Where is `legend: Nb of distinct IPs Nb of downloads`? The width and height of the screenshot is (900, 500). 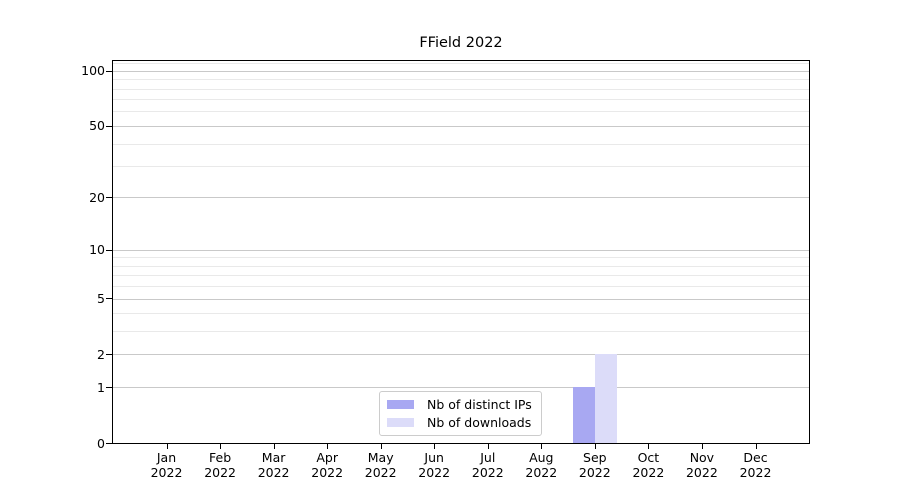
legend: Nb of distinct IPs Nb of downloads is located at coordinates (460, 413).